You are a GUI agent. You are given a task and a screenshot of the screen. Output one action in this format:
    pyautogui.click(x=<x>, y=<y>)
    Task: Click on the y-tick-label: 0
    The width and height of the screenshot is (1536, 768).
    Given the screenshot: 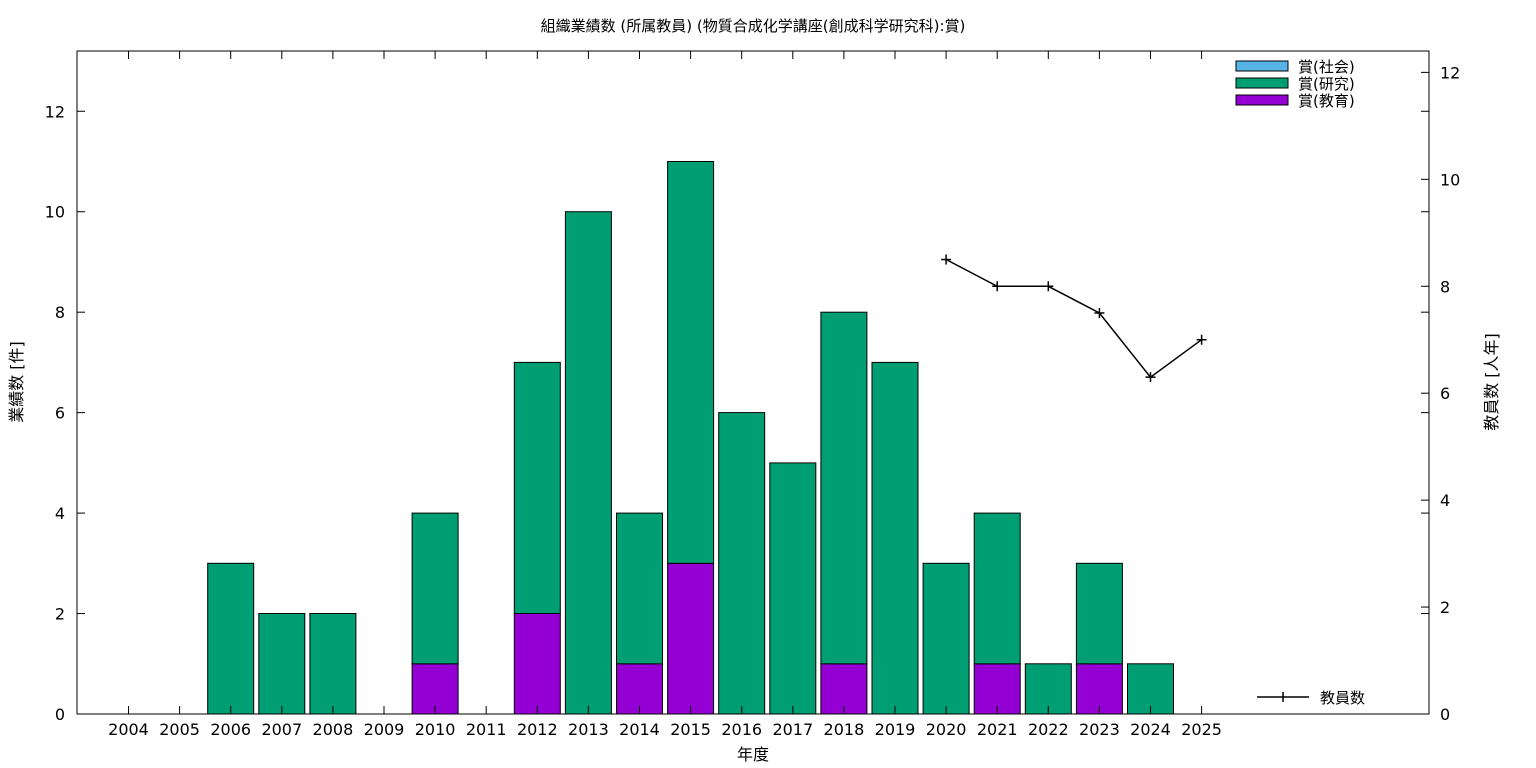 What is the action you would take?
    pyautogui.click(x=60, y=714)
    